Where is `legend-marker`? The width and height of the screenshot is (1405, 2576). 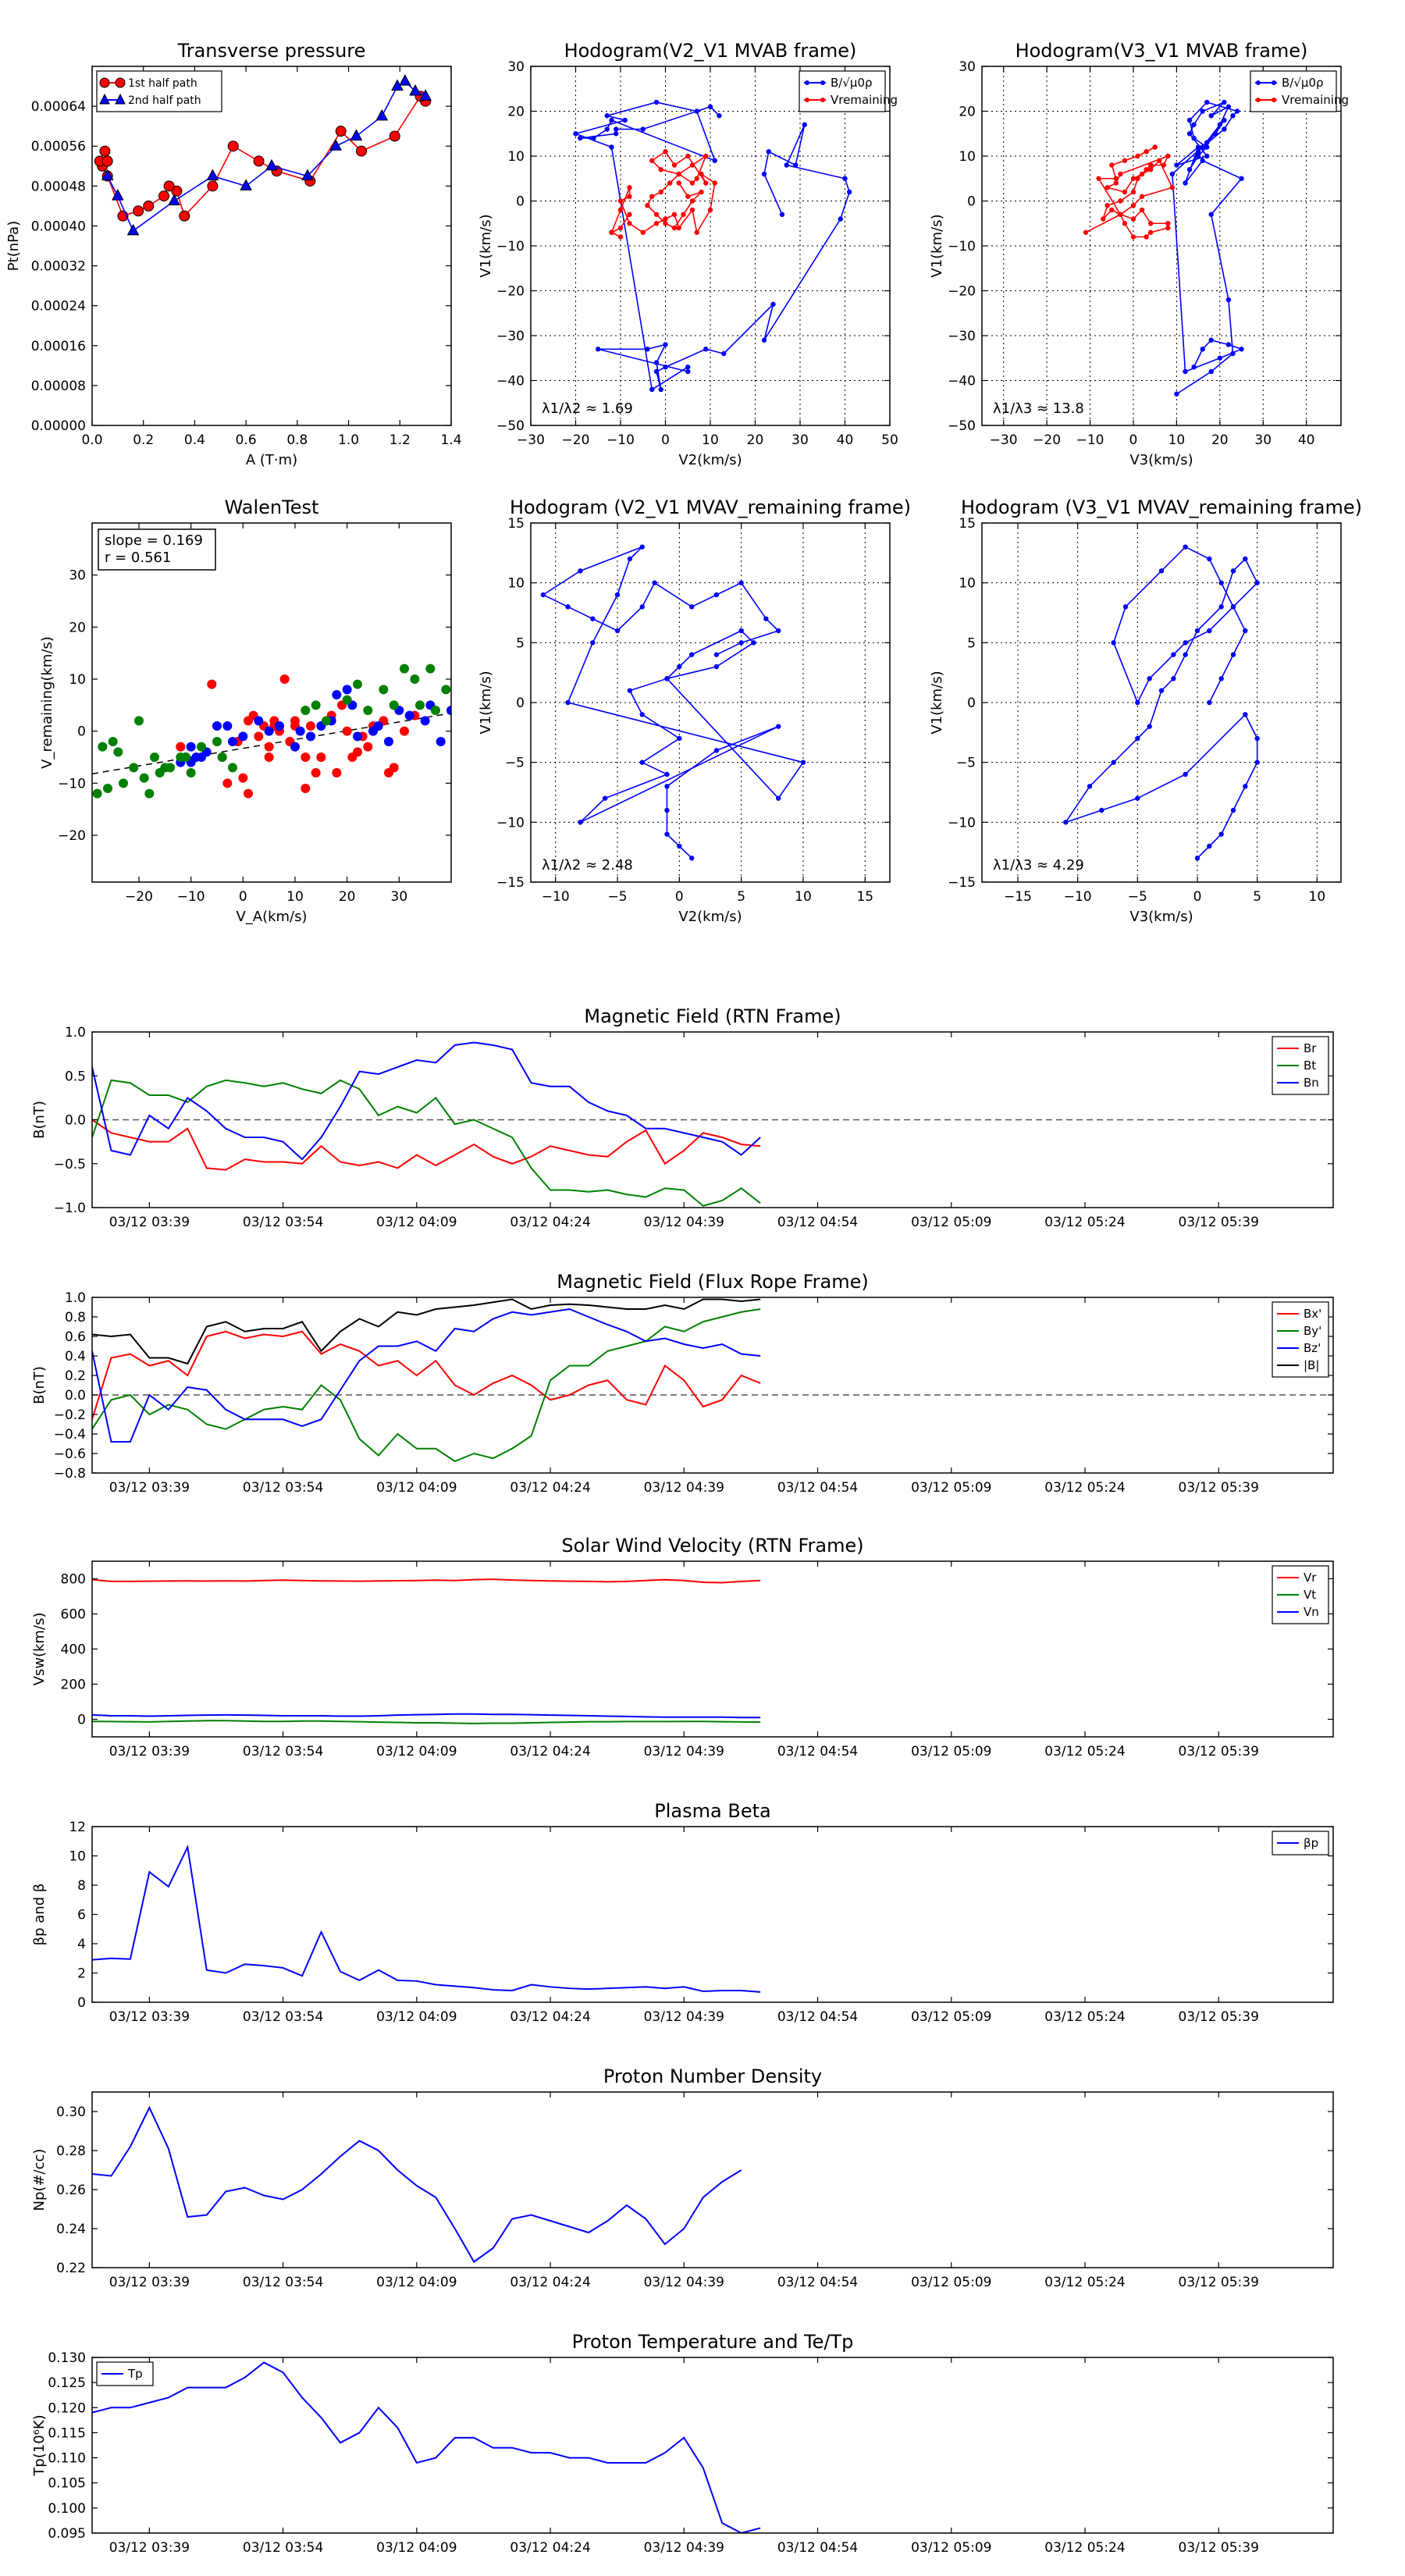
legend-marker is located at coordinates (1258, 82).